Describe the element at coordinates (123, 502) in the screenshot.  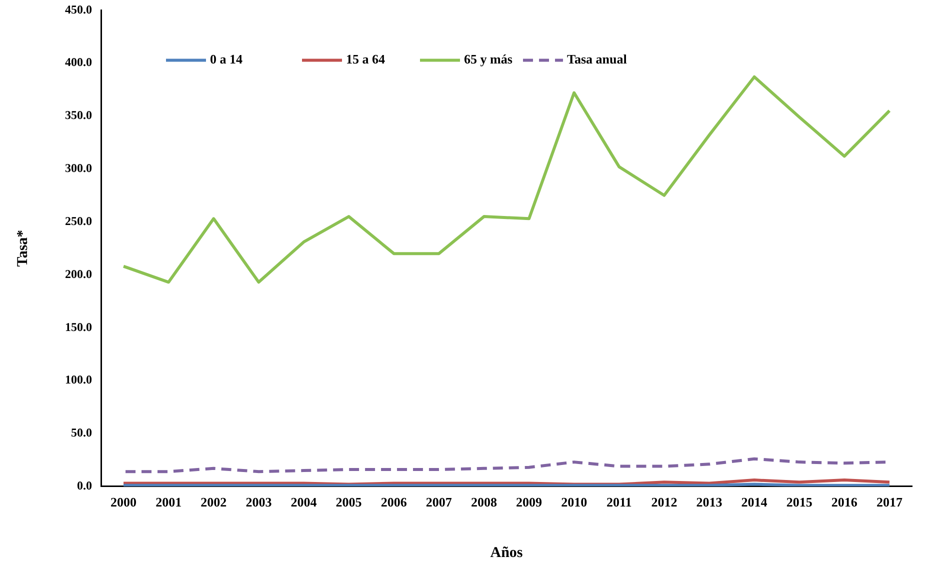
I see `x-tick-label: 2000` at that location.